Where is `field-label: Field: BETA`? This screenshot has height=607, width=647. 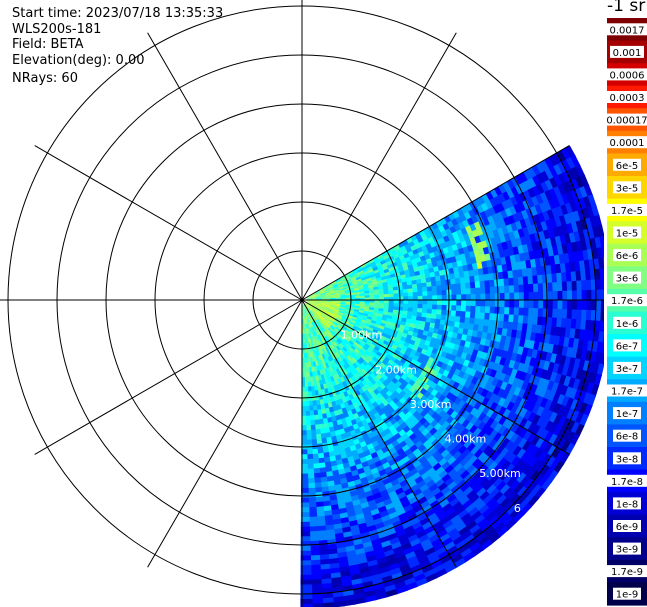 field-label: Field: BETA is located at coordinates (48, 44).